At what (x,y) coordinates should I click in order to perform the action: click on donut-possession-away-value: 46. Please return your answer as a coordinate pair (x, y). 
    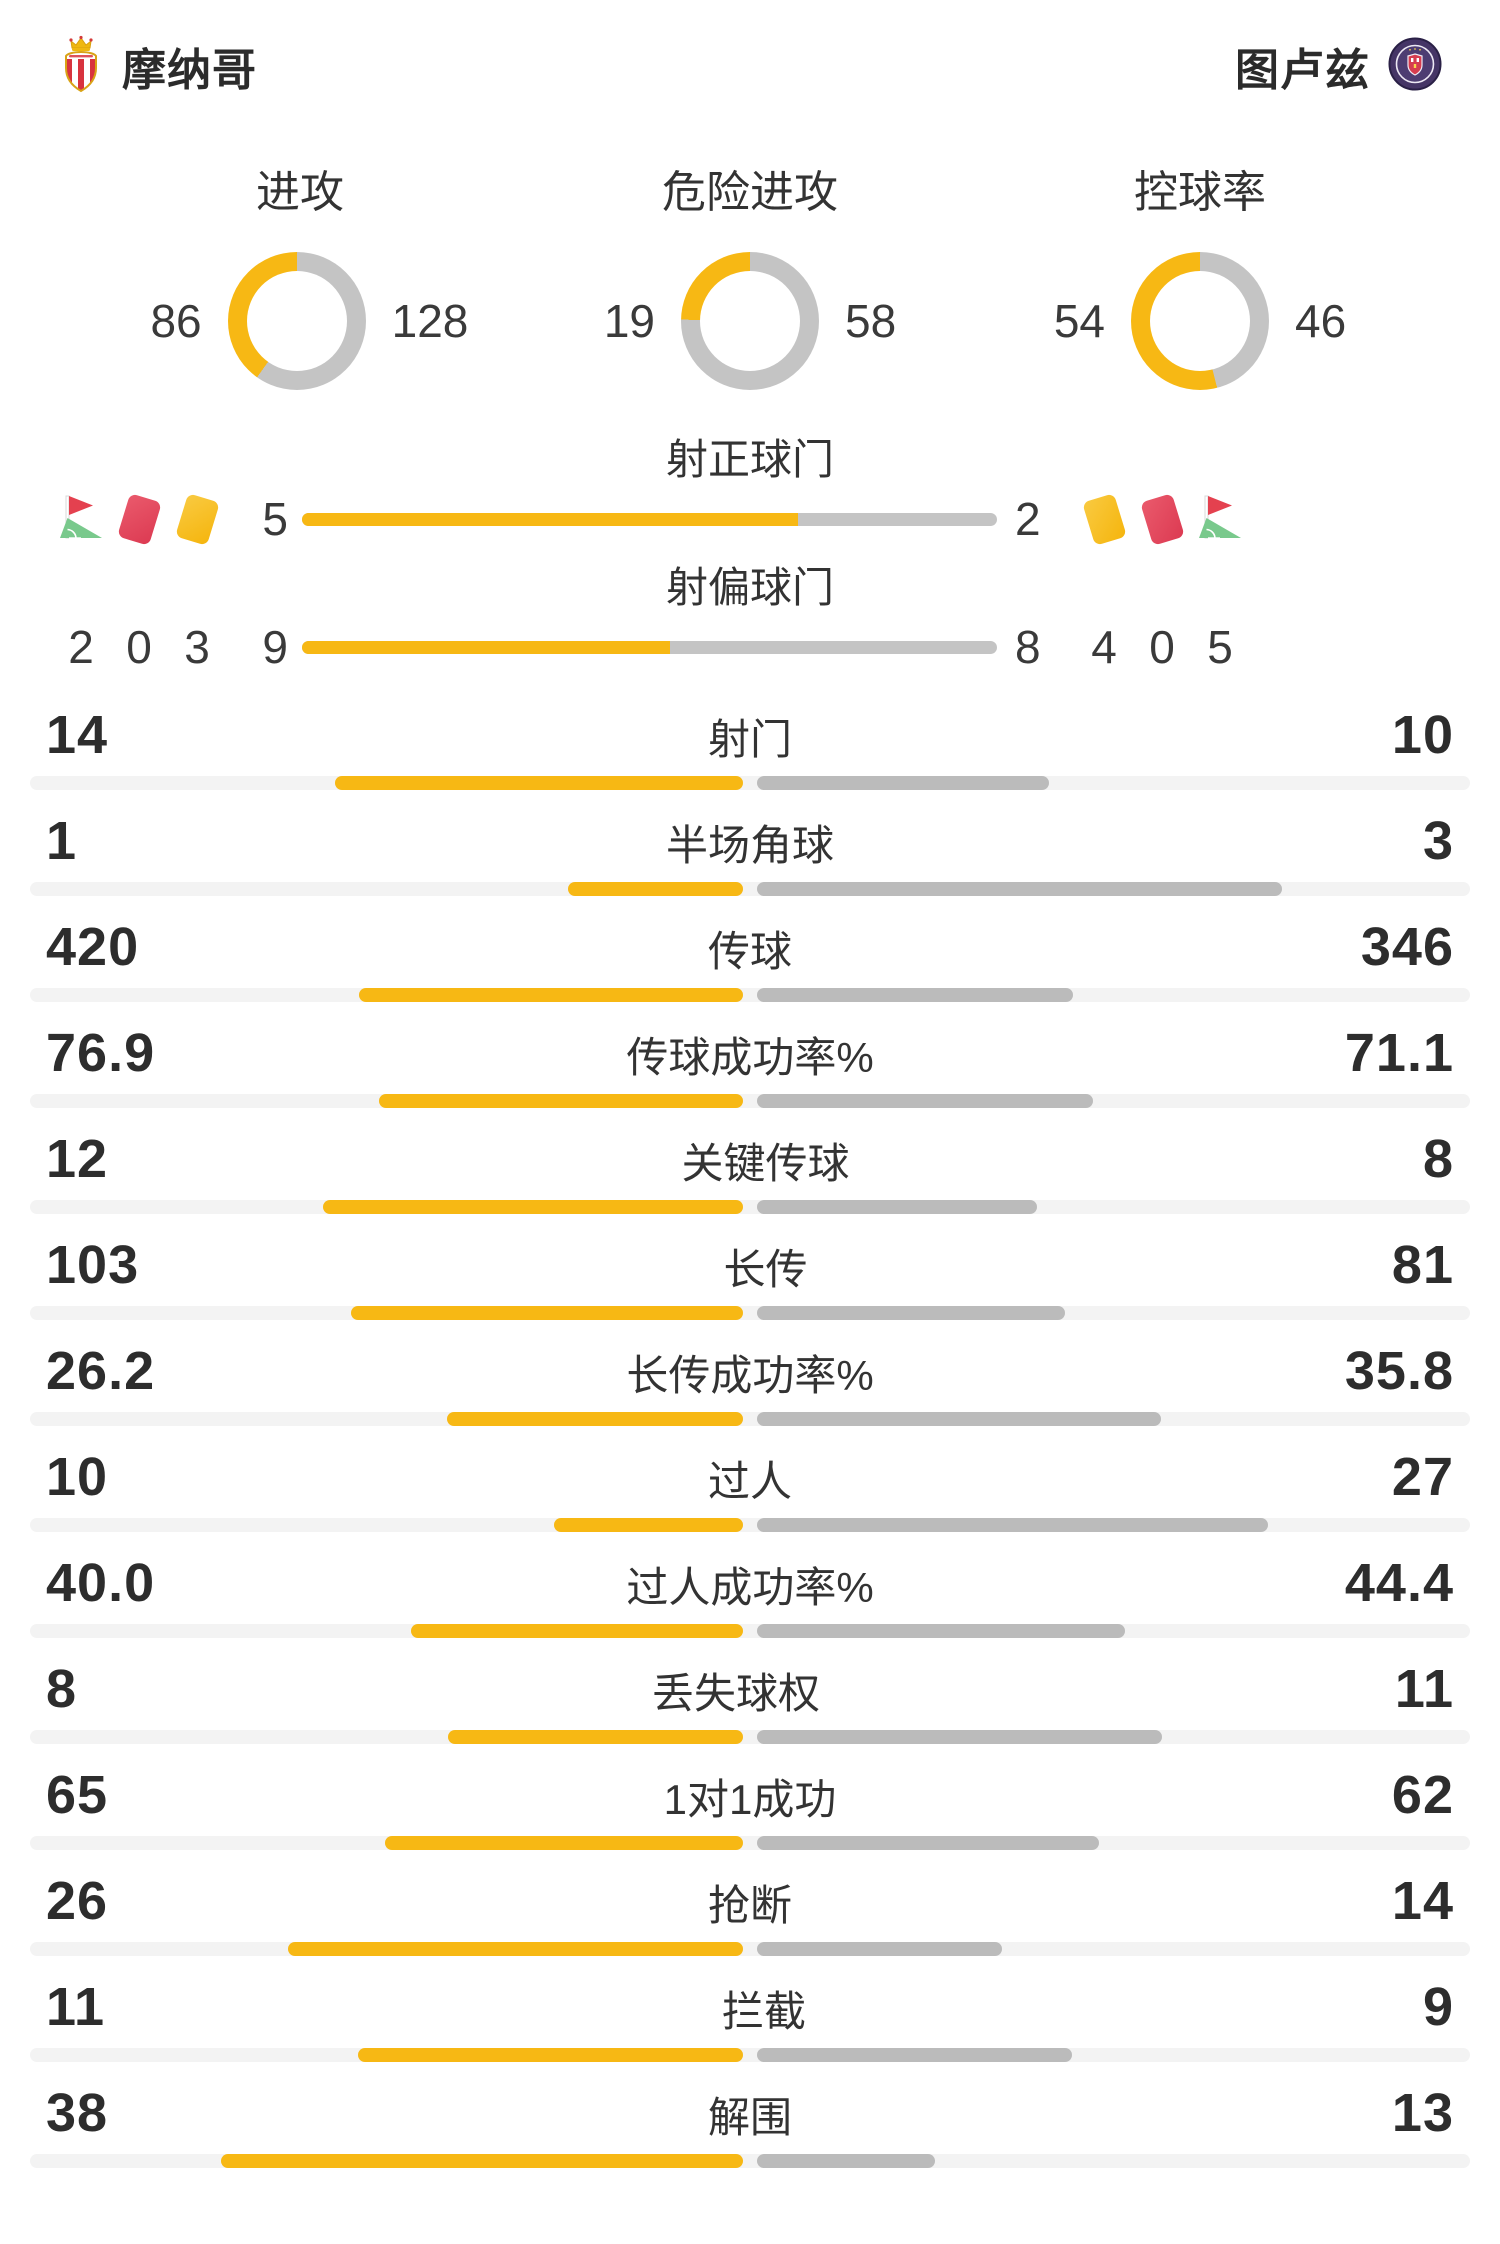
    Looking at the image, I should click on (1321, 321).